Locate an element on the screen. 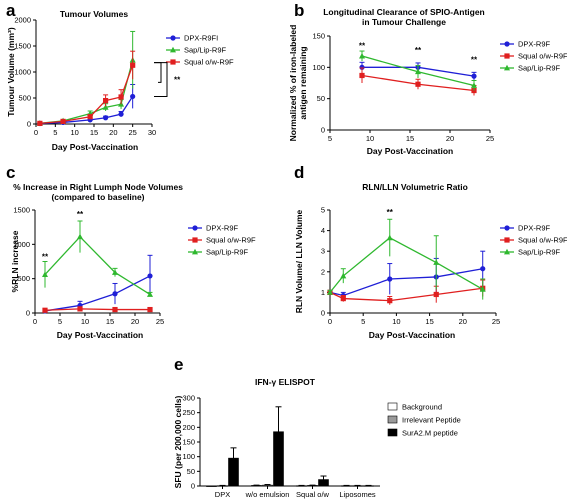  chart-title: RLN/LLN Volumetric Ratio is located at coordinates (415, 187).